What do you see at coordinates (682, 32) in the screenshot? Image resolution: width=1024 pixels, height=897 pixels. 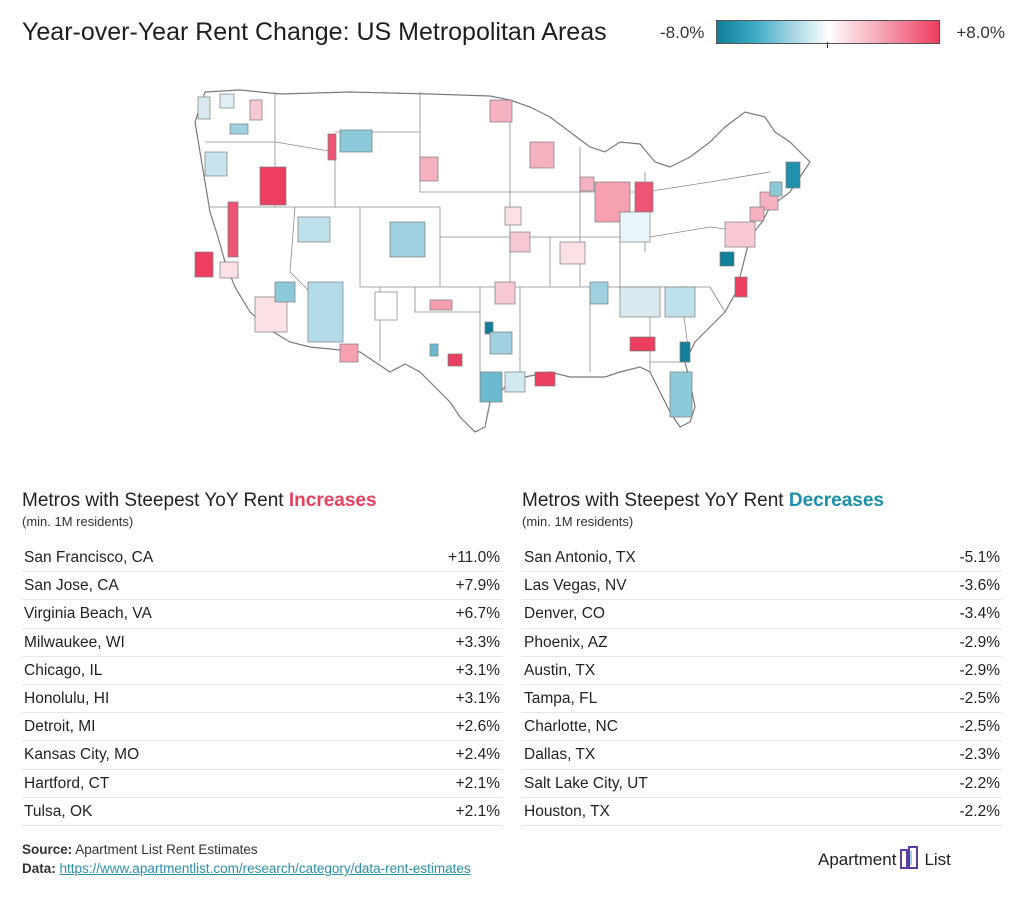 I see `legend-min-label: -8.0%` at bounding box center [682, 32].